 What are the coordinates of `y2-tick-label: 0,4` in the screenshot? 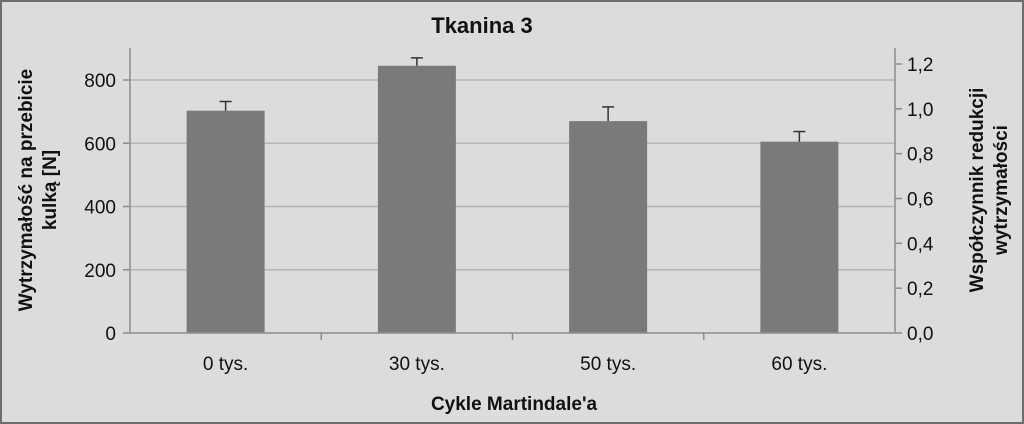 It's located at (920, 244).